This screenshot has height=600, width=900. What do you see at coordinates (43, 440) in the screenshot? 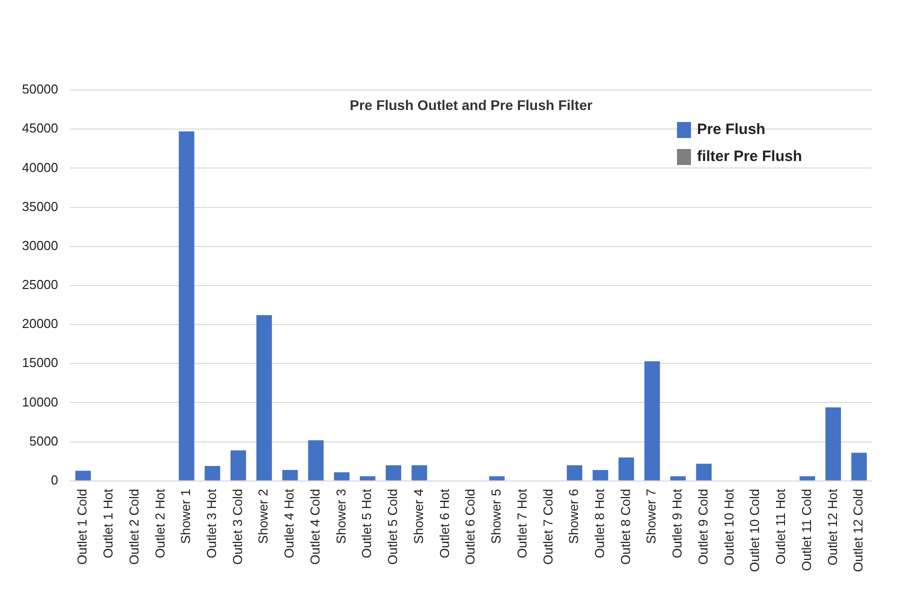
I see `y-tick-label: 5000` at bounding box center [43, 440].